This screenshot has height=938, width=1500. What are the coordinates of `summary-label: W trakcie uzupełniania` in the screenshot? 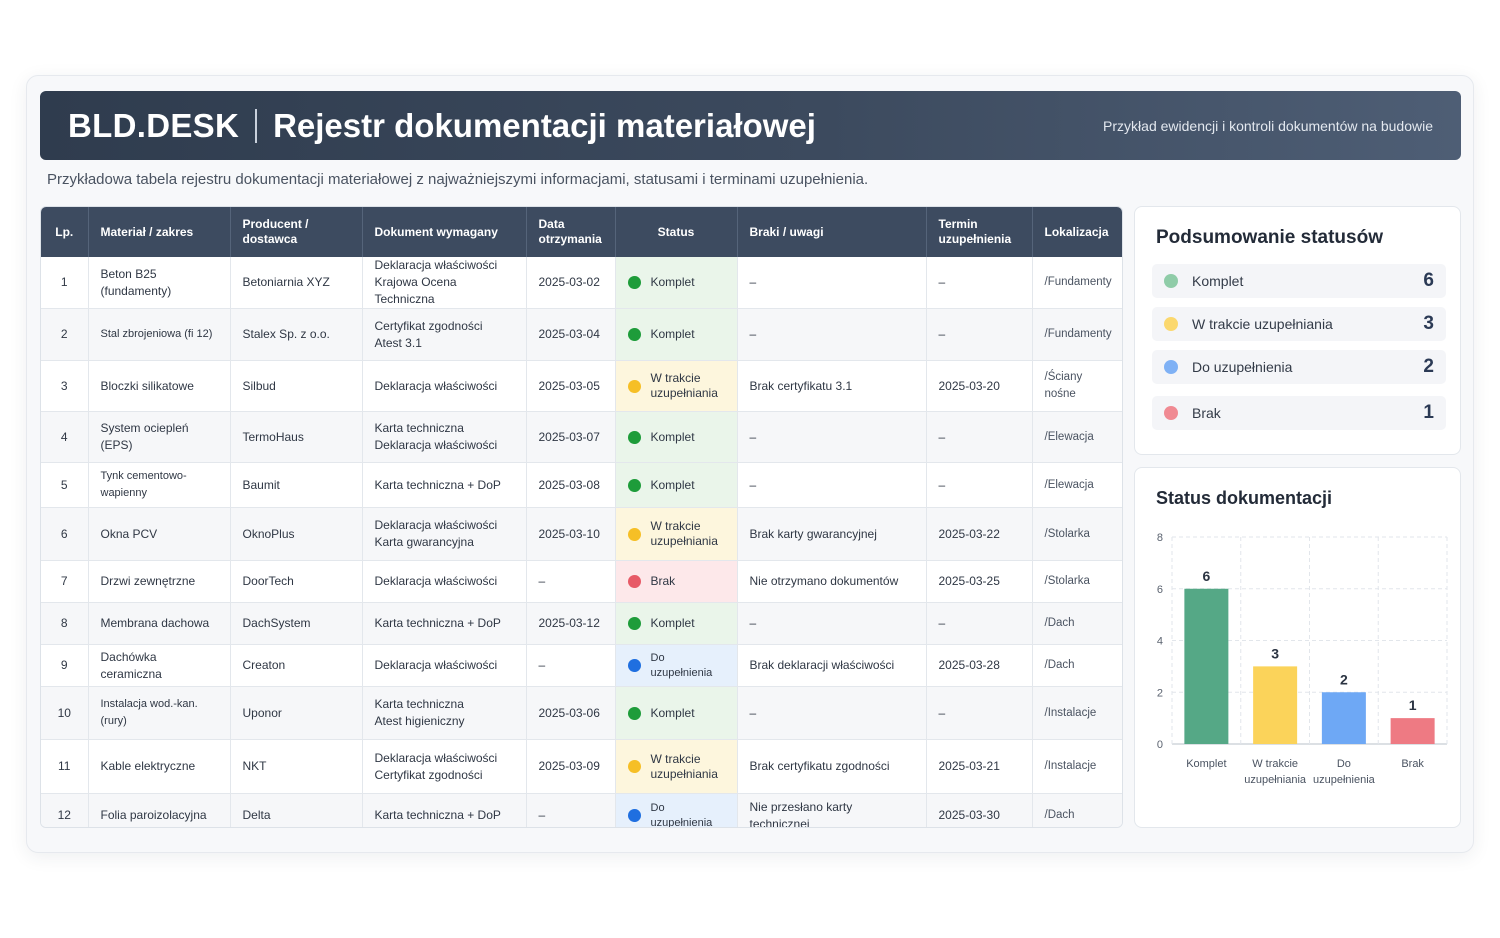 It's located at (1262, 324).